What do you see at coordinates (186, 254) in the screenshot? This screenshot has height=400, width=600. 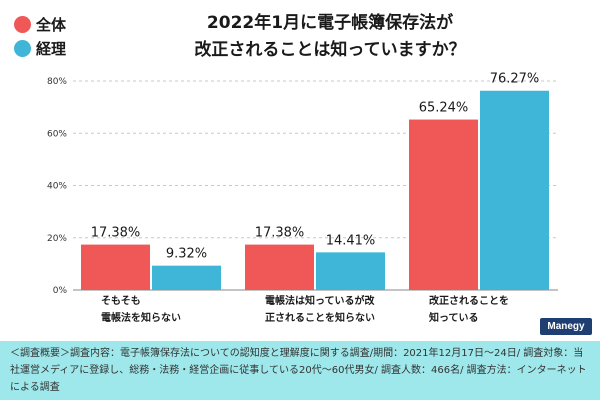 I see `data-label: 9.32%` at bounding box center [186, 254].